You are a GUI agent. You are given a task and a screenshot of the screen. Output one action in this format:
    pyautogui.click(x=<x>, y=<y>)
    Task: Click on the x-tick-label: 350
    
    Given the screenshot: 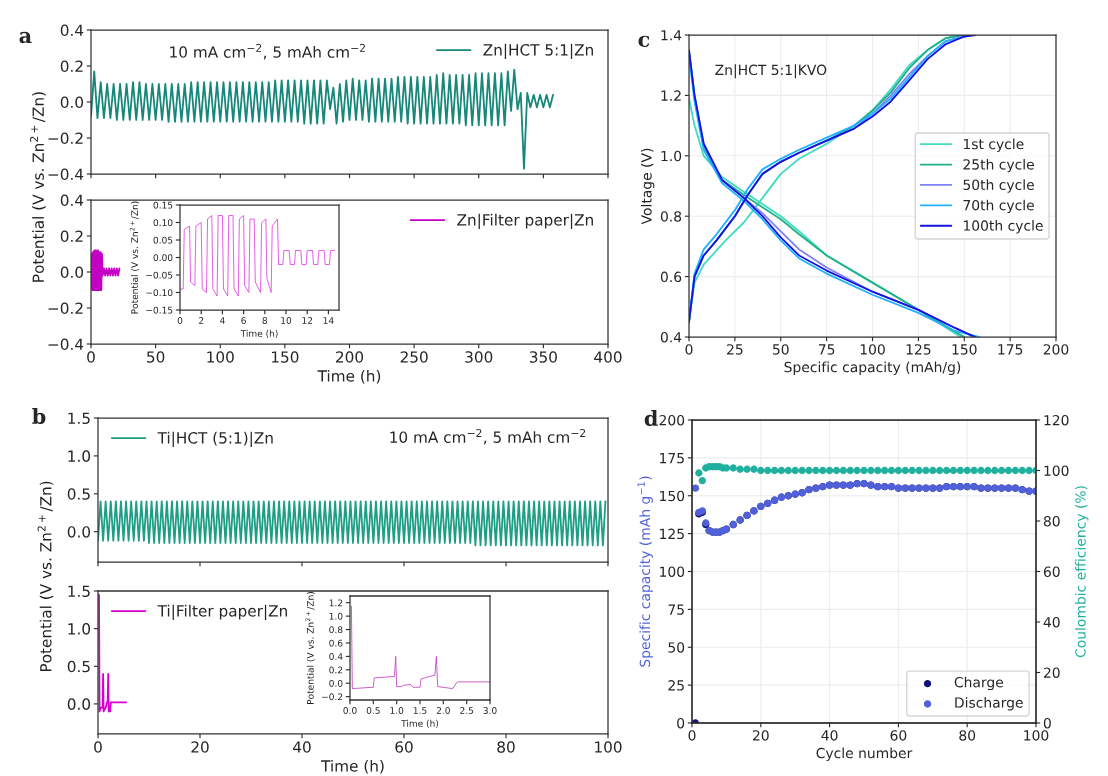 What is the action you would take?
    pyautogui.click(x=543, y=357)
    